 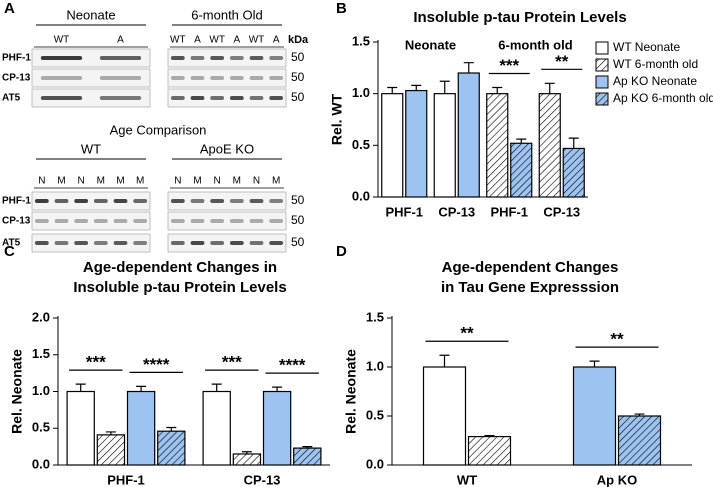 What do you see at coordinates (530, 287) in the screenshot?
I see `chart-title: in Tau Gene Expresssion` at bounding box center [530, 287].